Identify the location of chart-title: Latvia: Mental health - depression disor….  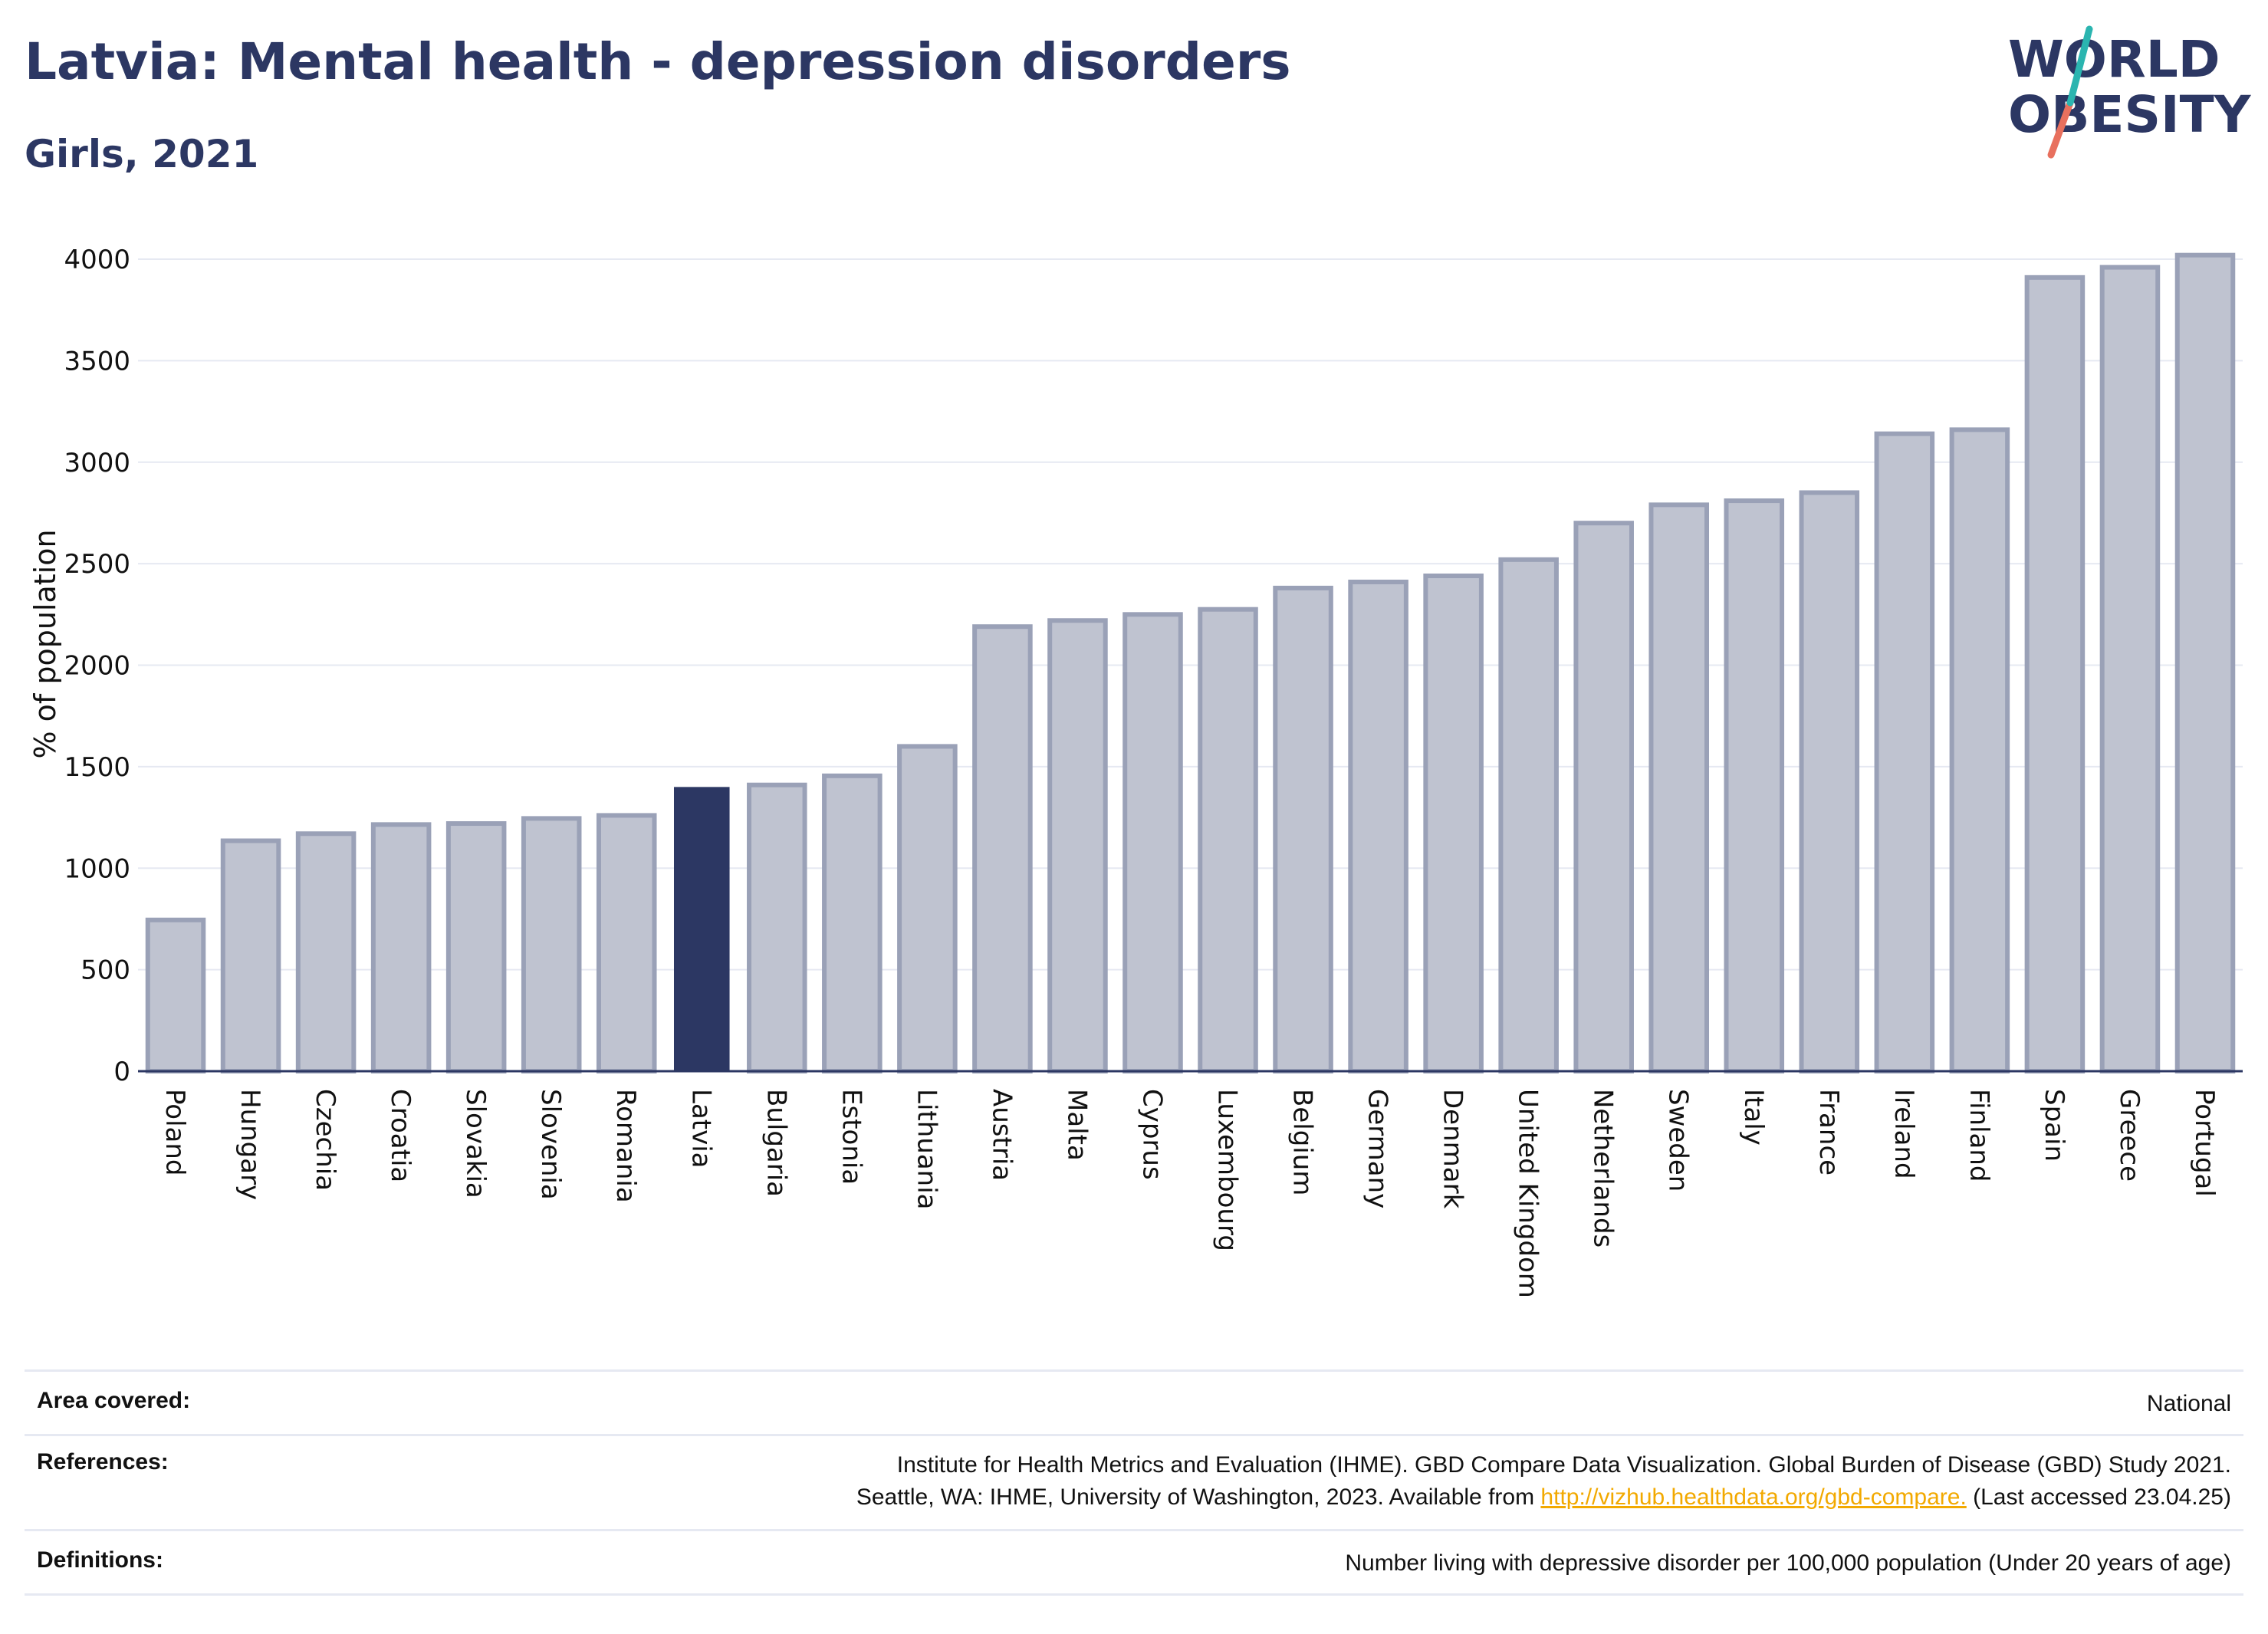
(658, 62).